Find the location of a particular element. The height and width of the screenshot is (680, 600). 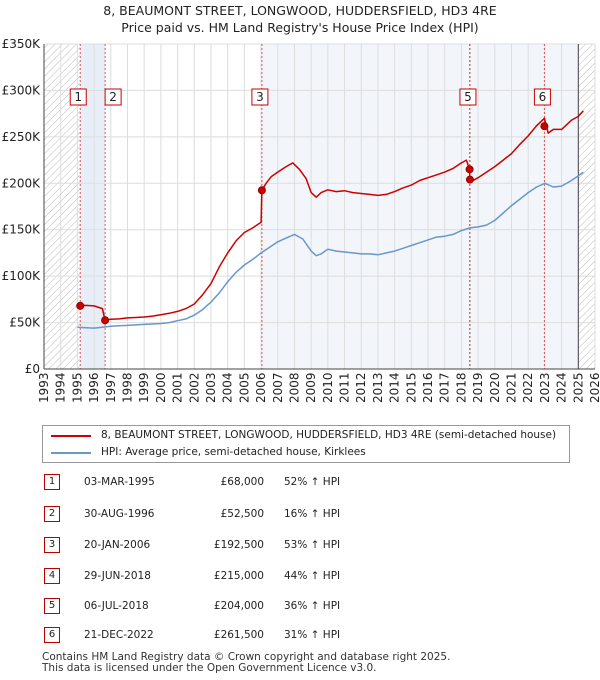

sale-marker-boxes: 1 2 3 5 6 is located at coordinates (310, 97).